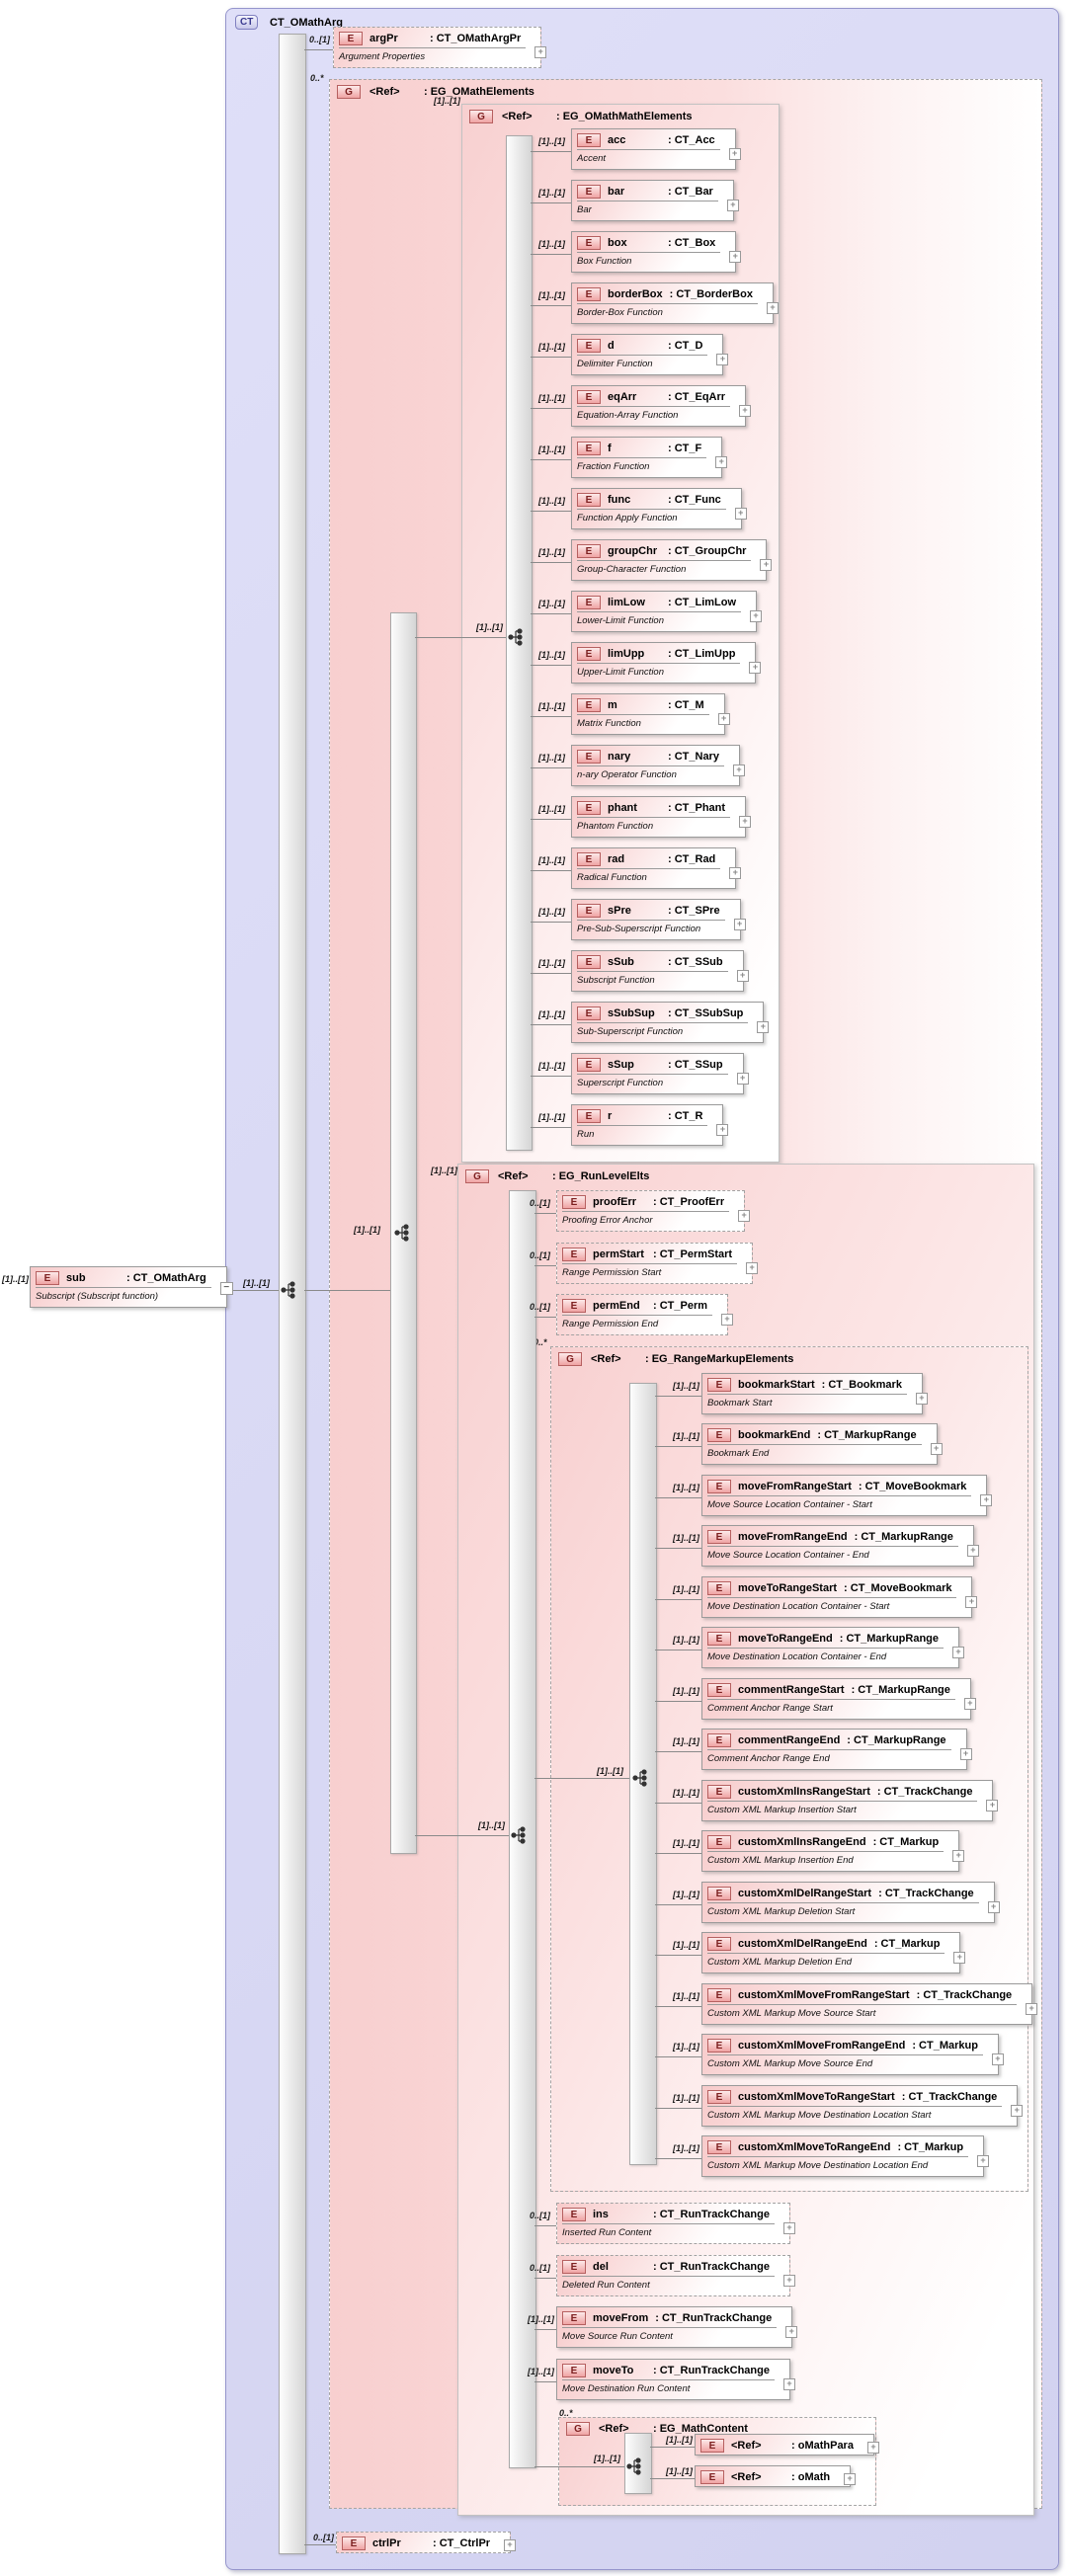 The image size is (1068, 2576). I want to click on element-omath: E <Ref>: oMath +, so click(776, 2476).